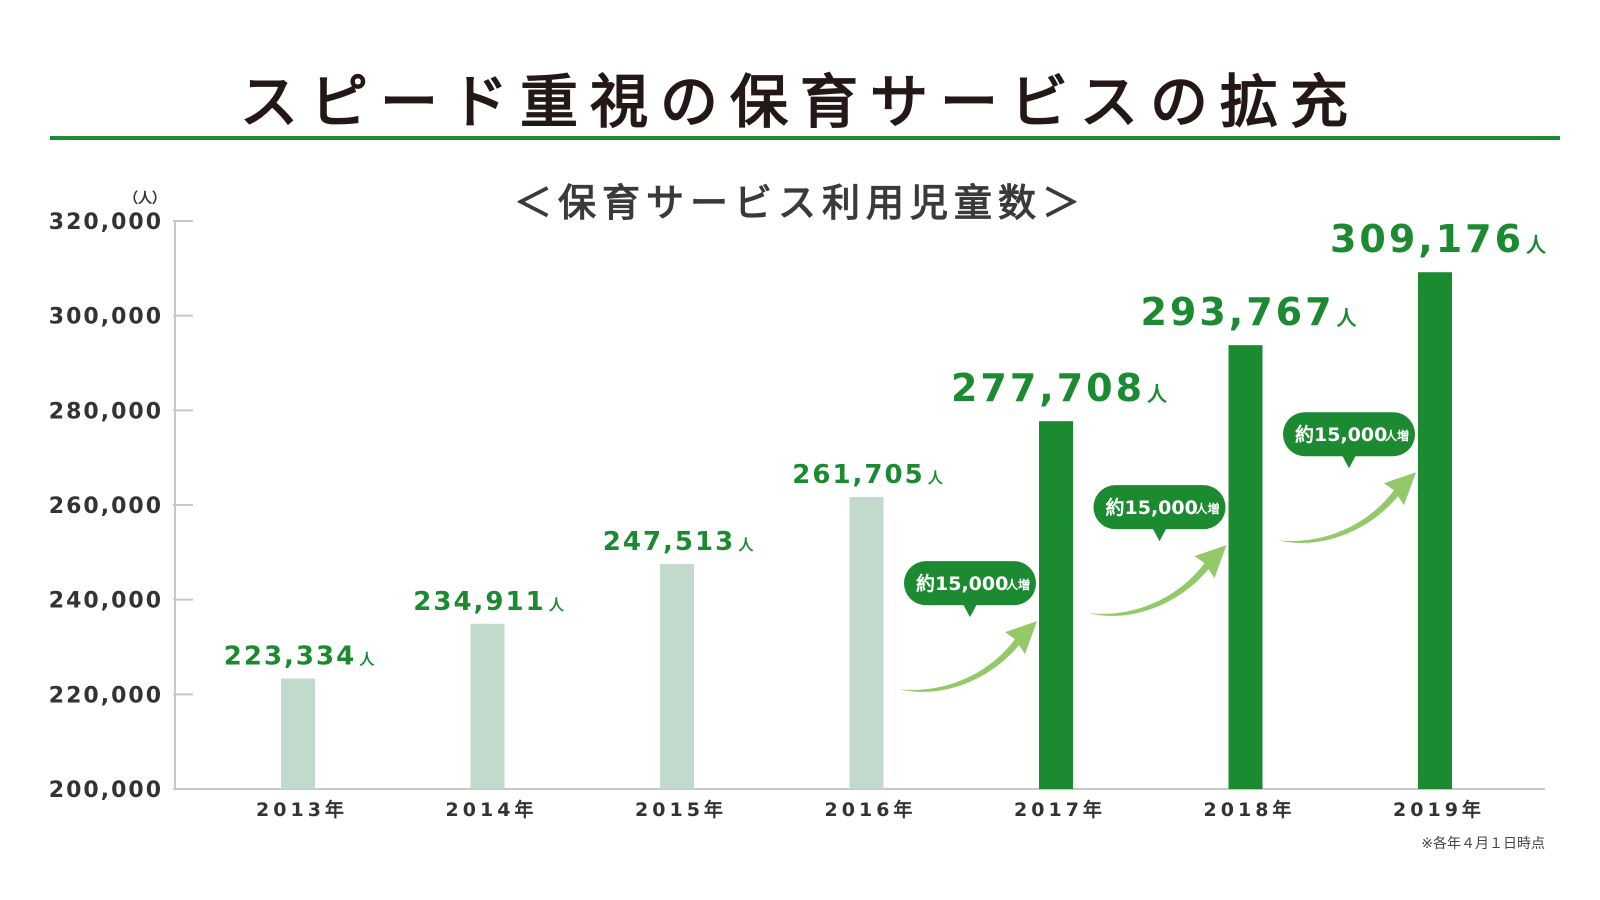 Image resolution: width=1600 pixels, height=900 pixels. I want to click on y-unit-label: （人）, so click(145, 198).